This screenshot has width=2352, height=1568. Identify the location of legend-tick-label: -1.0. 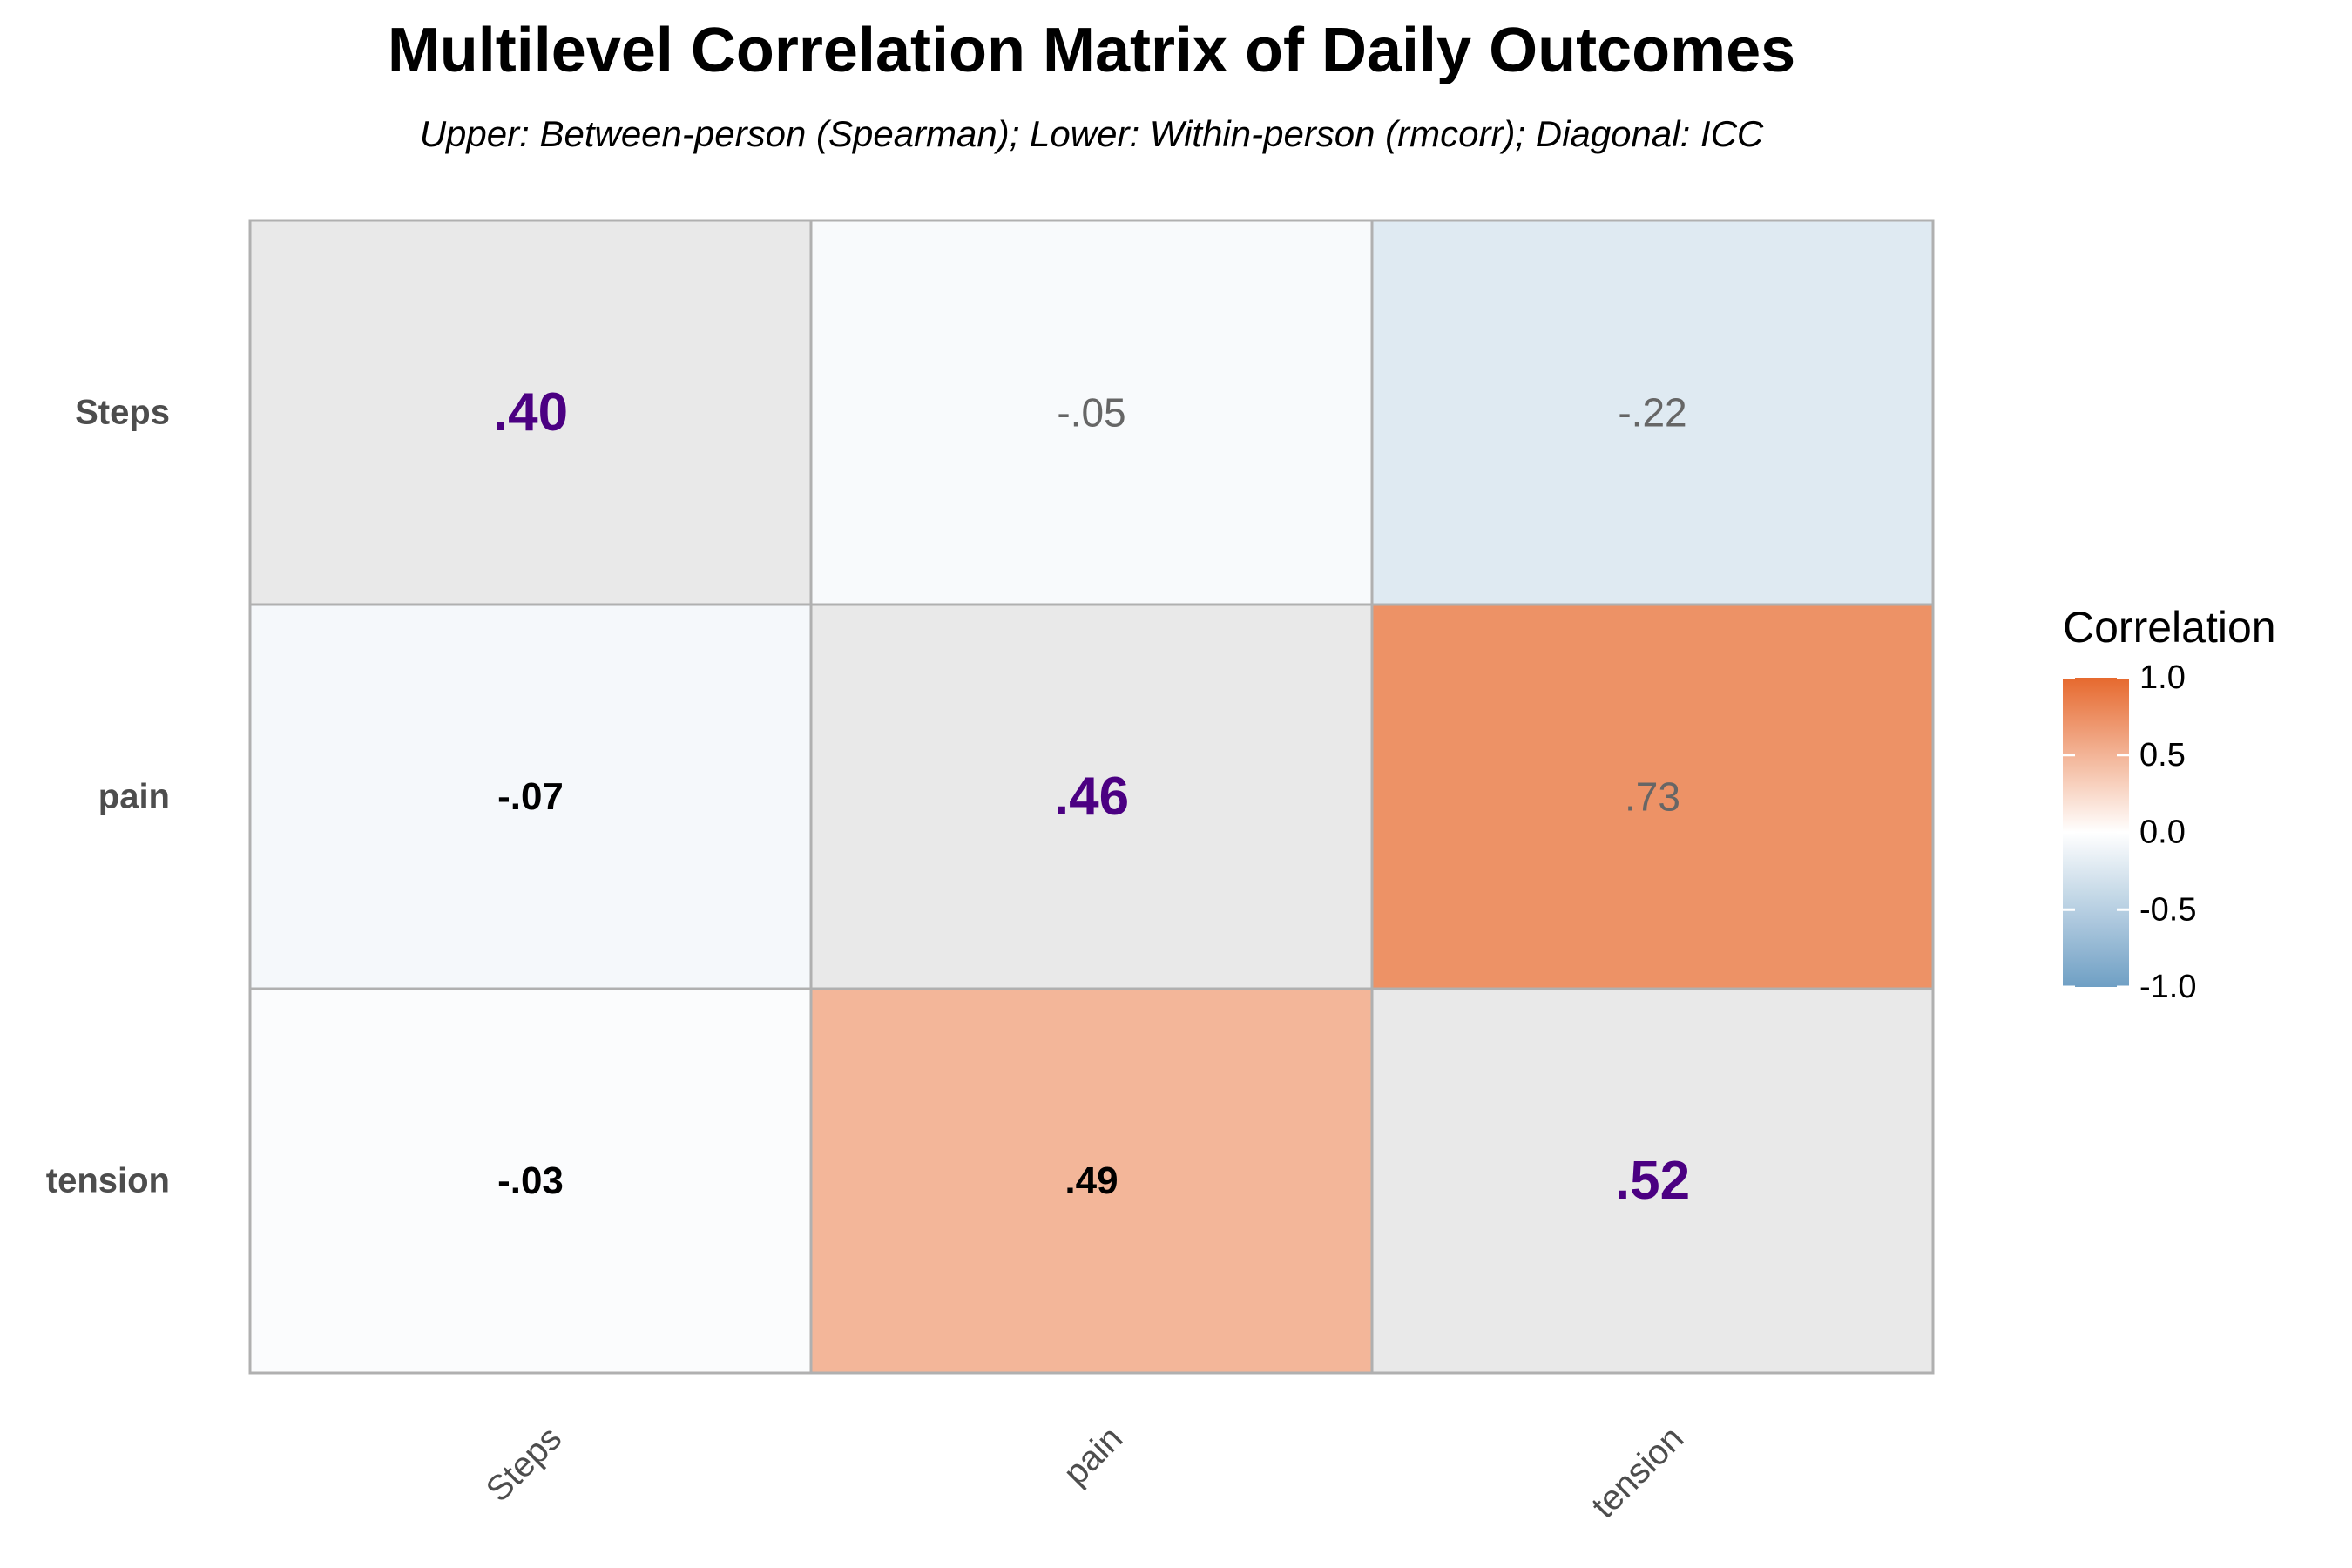
(2167, 987).